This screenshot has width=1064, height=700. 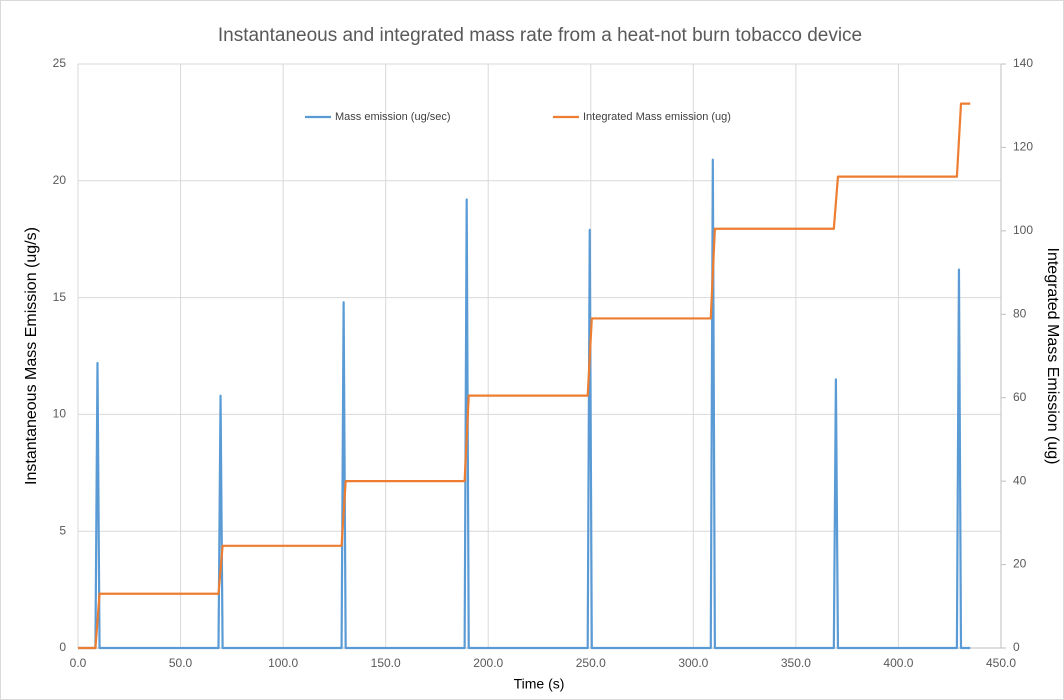 I want to click on y2-tick-label: 120, so click(x=1023, y=147).